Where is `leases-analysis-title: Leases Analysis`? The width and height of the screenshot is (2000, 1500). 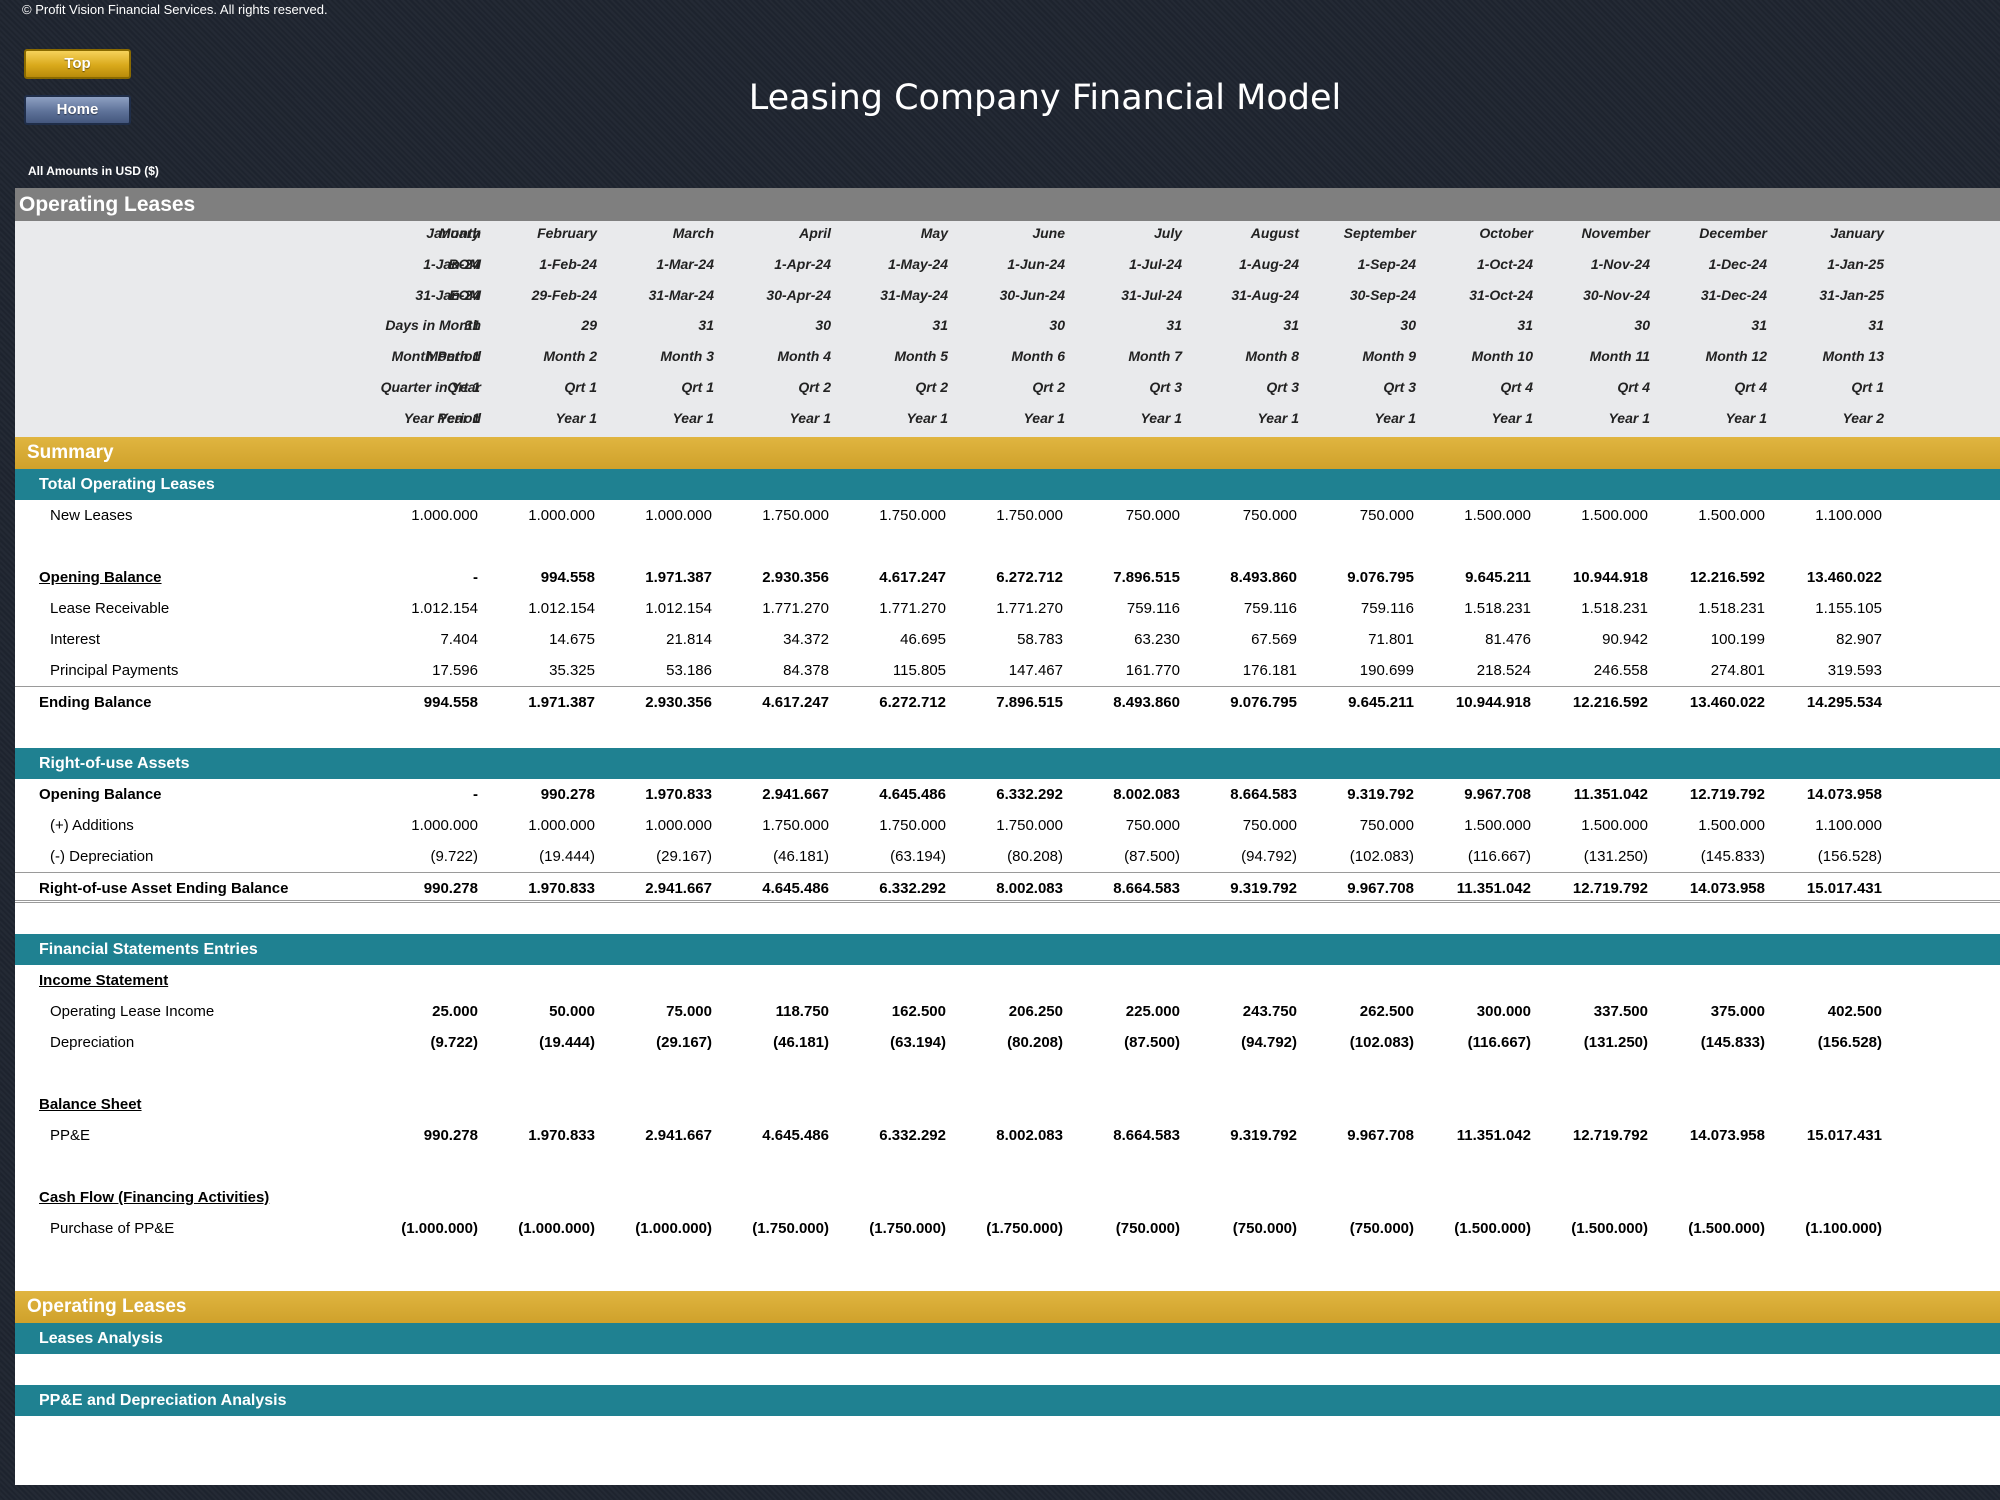 leases-analysis-title: Leases Analysis is located at coordinates (1007, 1338).